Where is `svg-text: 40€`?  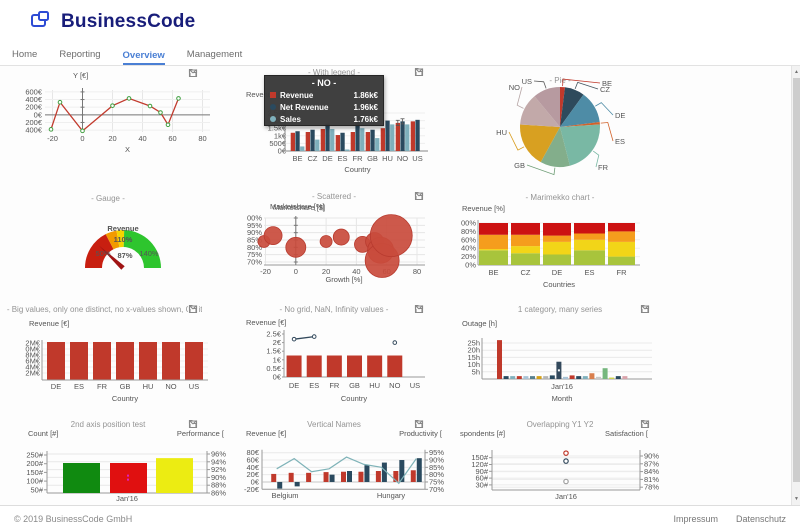
svg-text: 40€ is located at coordinates (252, 467).